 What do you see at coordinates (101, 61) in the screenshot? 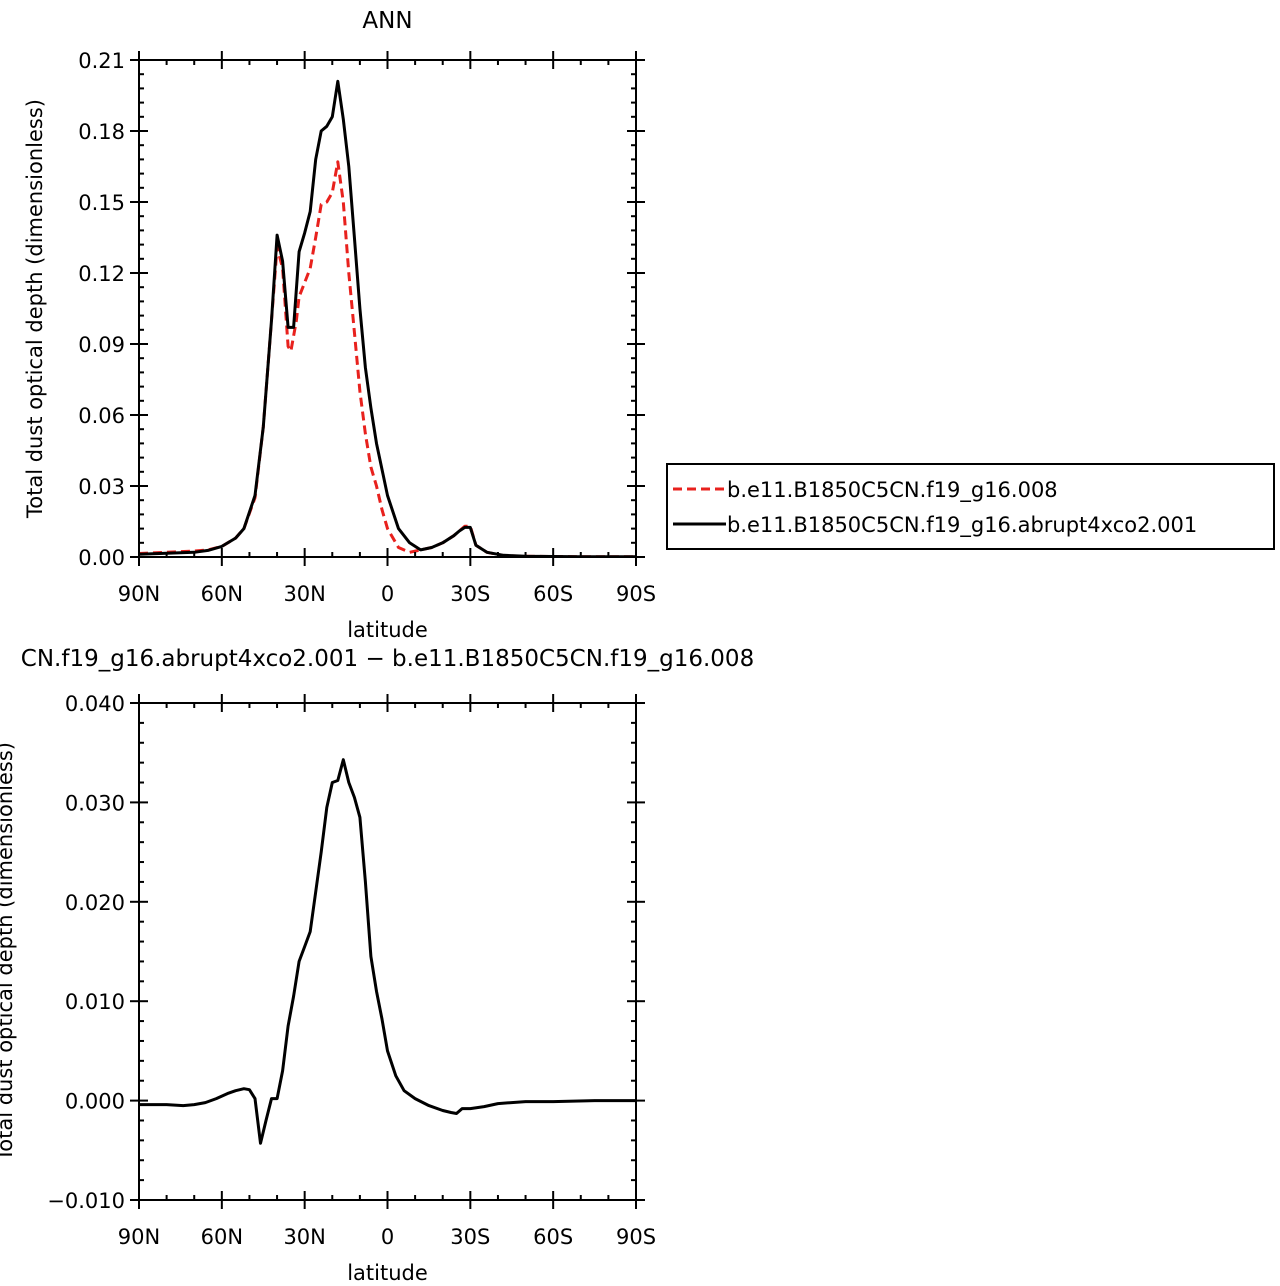
I see `y-tick-label: 0.21` at bounding box center [101, 61].